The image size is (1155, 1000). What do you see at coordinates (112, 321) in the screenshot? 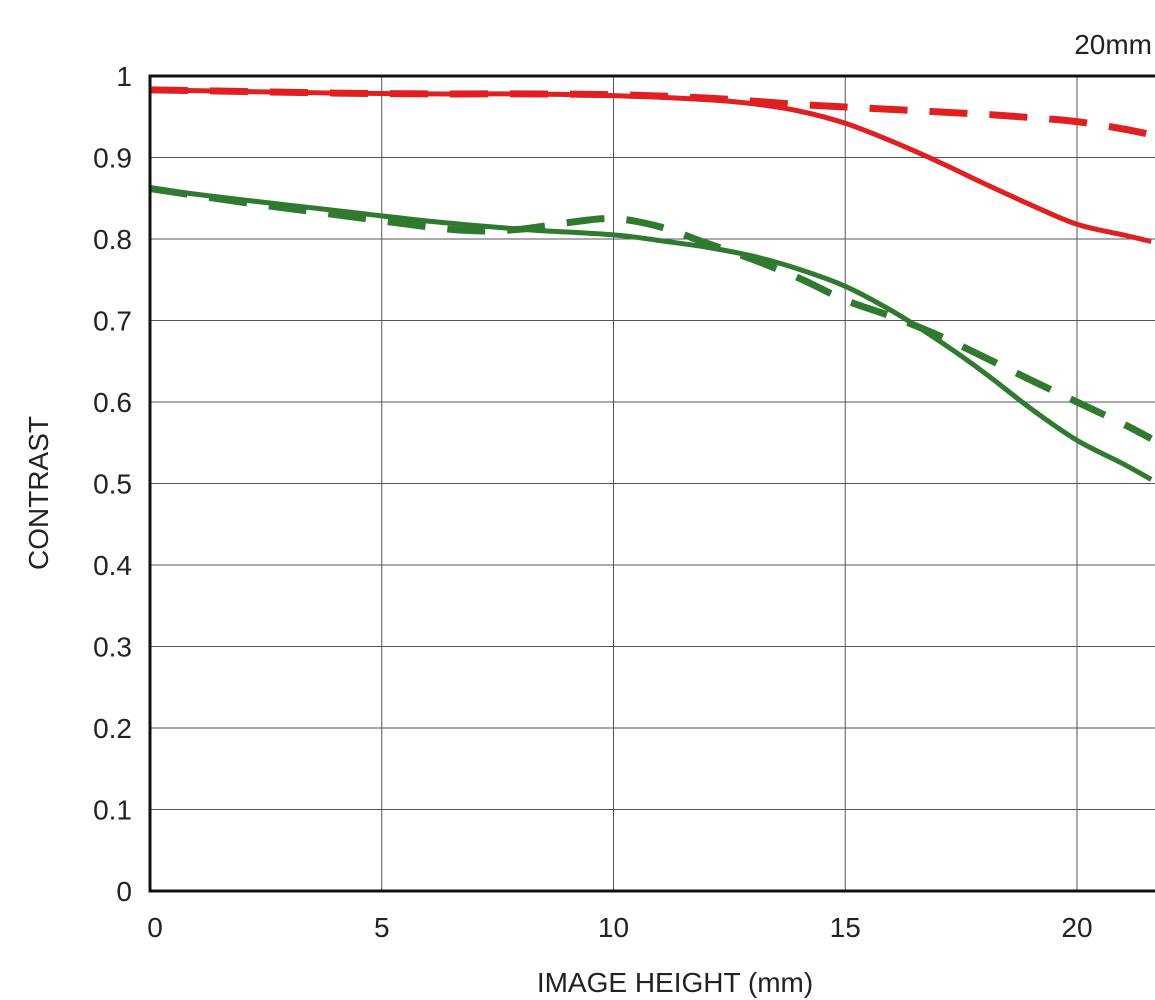
I see `y-tick-label: 0.7` at bounding box center [112, 321].